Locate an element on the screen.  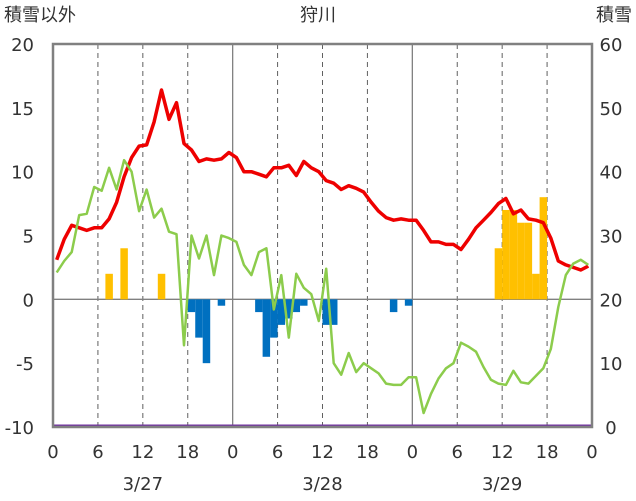
left-axis-title: 積雪以外 is located at coordinates (40, 15).